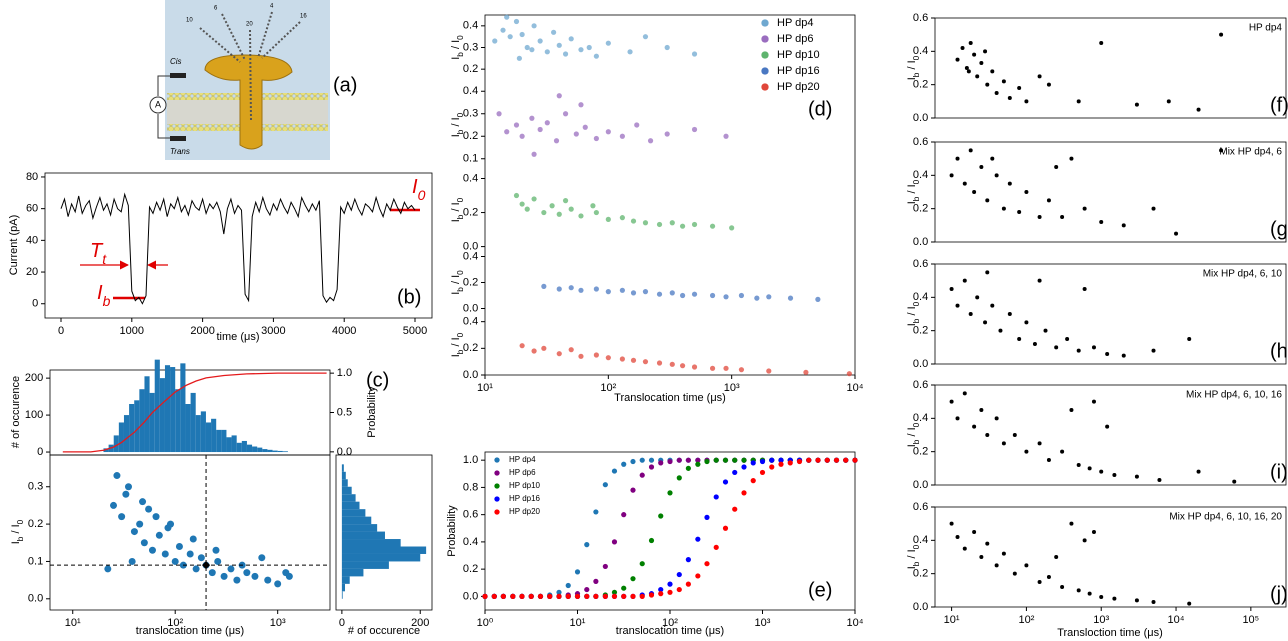  I want to click on panel-title: Mix HP dp4, 6, 10, so click(1243, 274).